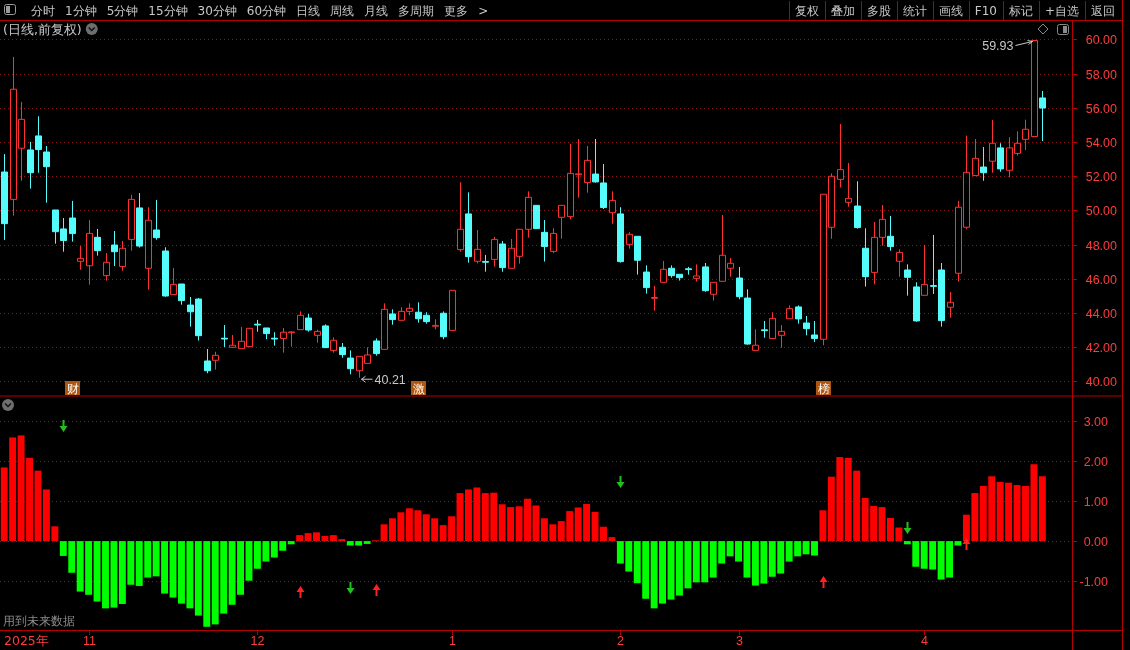 This screenshot has width=1130, height=650. Describe the element at coordinates (260, 11) in the screenshot. I see `text: 分时 1分钟 5分钟 15分钟 30分钟 60分钟 日线 周线 月线 多周期 更多 >` at that location.